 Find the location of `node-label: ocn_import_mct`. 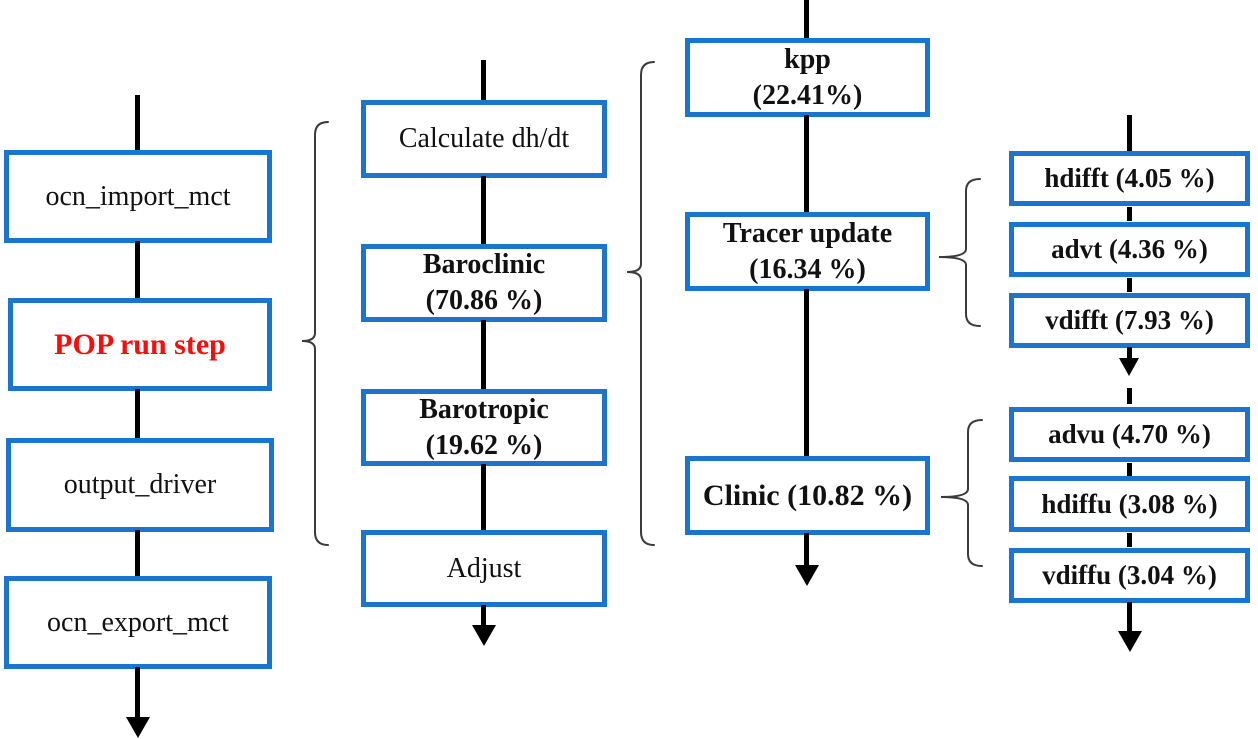

node-label: ocn_import_mct is located at coordinates (138, 196).